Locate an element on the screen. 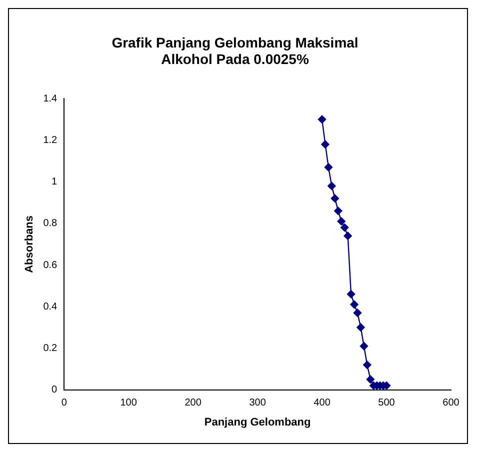 This screenshot has height=454, width=478. y-tick-label: 0.6 is located at coordinates (50, 265).